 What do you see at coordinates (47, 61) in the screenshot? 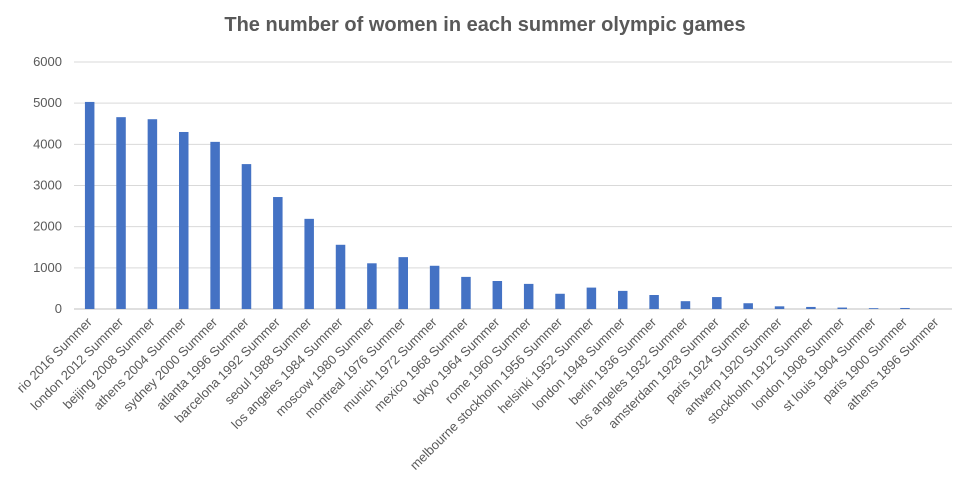
I see `y-tick-label: 6000` at bounding box center [47, 61].